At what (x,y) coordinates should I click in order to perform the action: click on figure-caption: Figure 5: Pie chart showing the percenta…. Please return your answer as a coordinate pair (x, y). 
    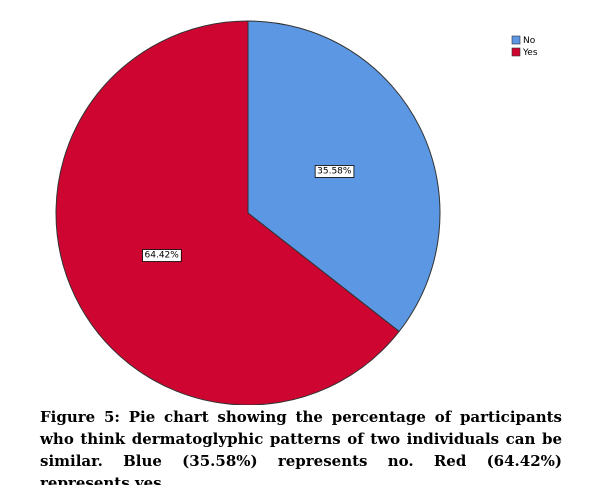
    Looking at the image, I should click on (301, 446).